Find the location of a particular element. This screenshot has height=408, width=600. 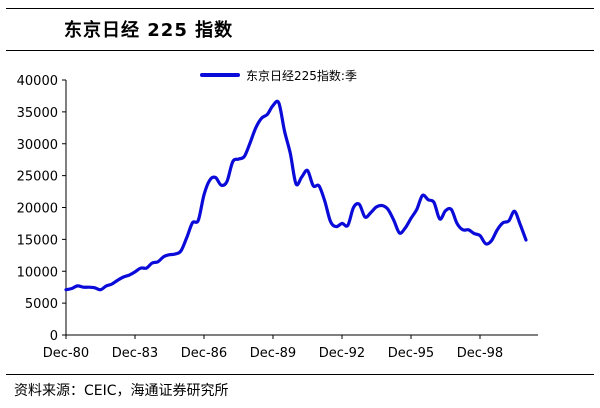

source-note: 资料来源：CEIC，海通证券研究所 is located at coordinates (121, 391).